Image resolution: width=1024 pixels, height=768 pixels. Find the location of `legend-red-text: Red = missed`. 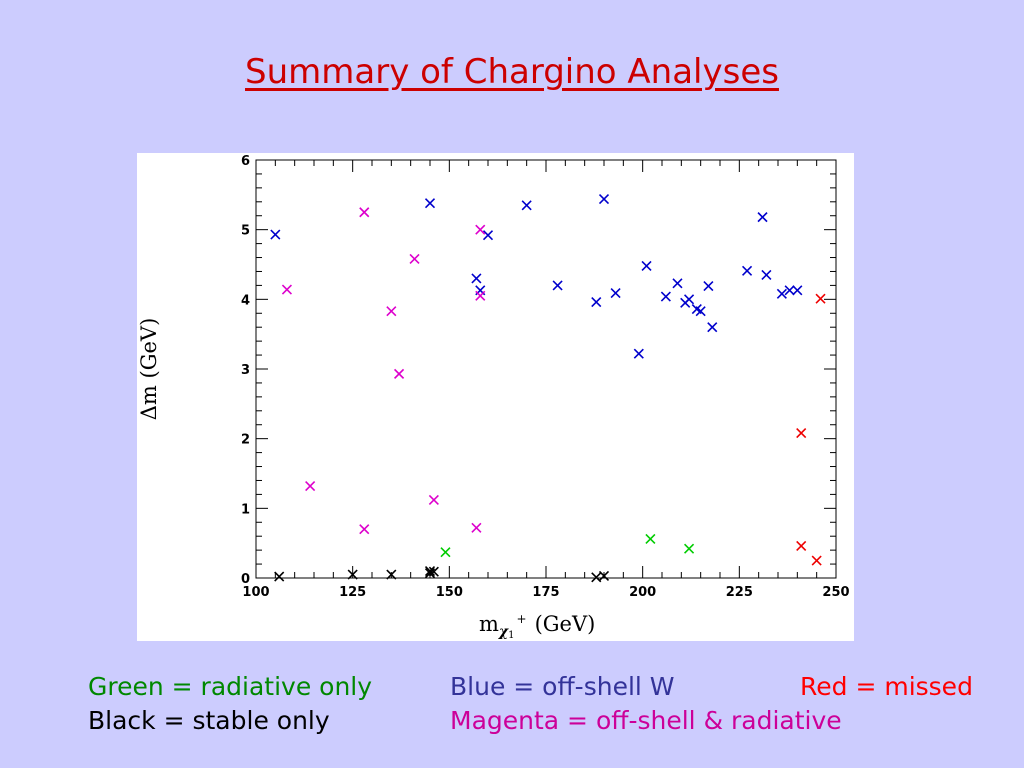

legend-red-text: Red = missed is located at coordinates (886, 686).